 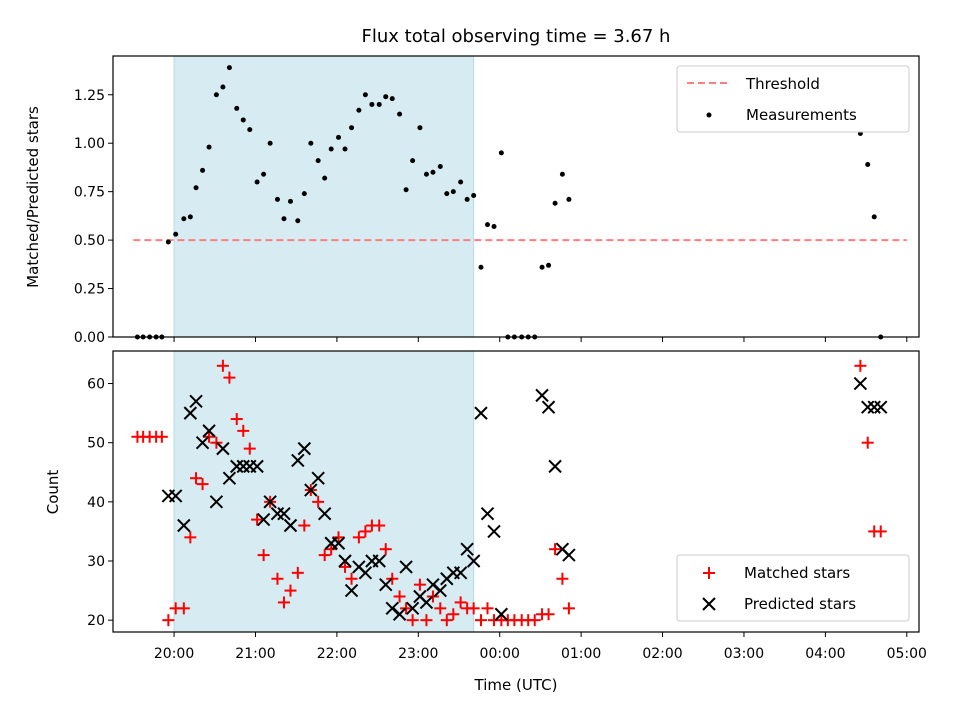 What do you see at coordinates (96, 562) in the screenshot?
I see `bottom-y-tick-label: 30` at bounding box center [96, 562].